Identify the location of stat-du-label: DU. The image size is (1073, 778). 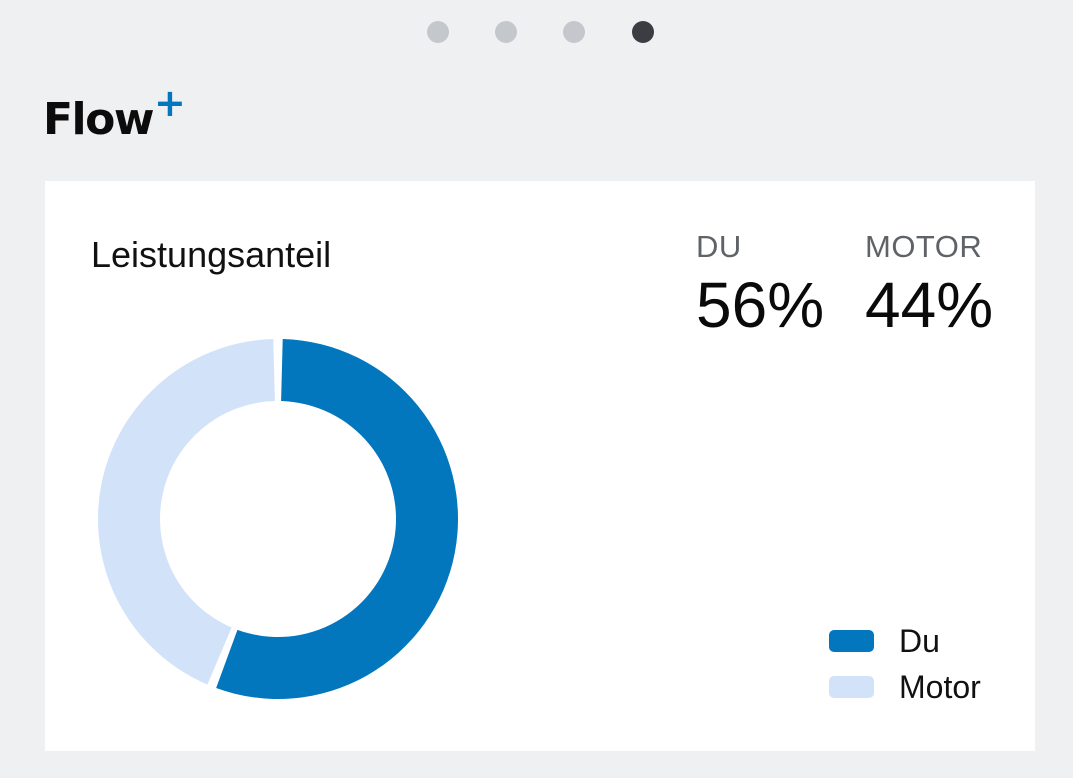
(719, 246).